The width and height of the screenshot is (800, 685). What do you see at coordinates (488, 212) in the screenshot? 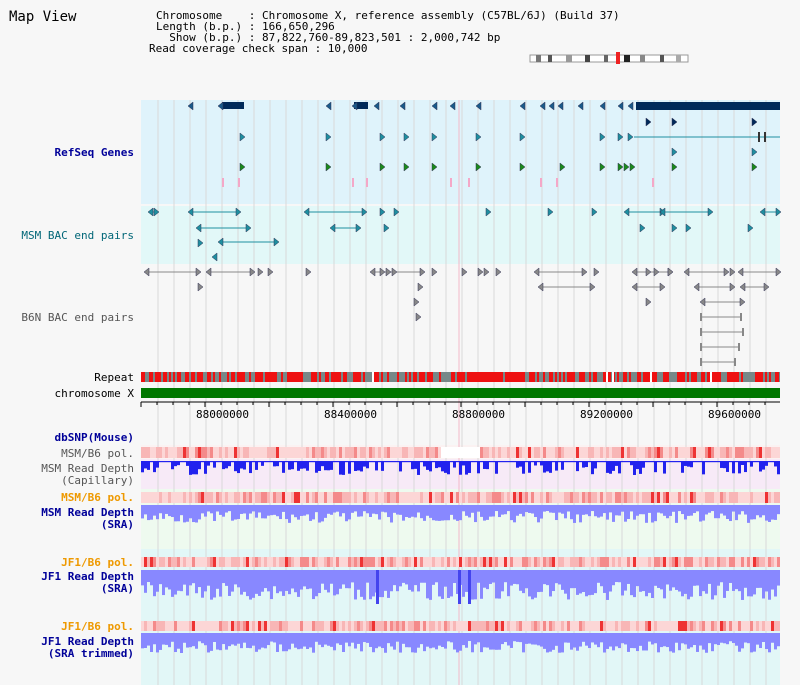
I see `msm-bac-end` at bounding box center [488, 212].